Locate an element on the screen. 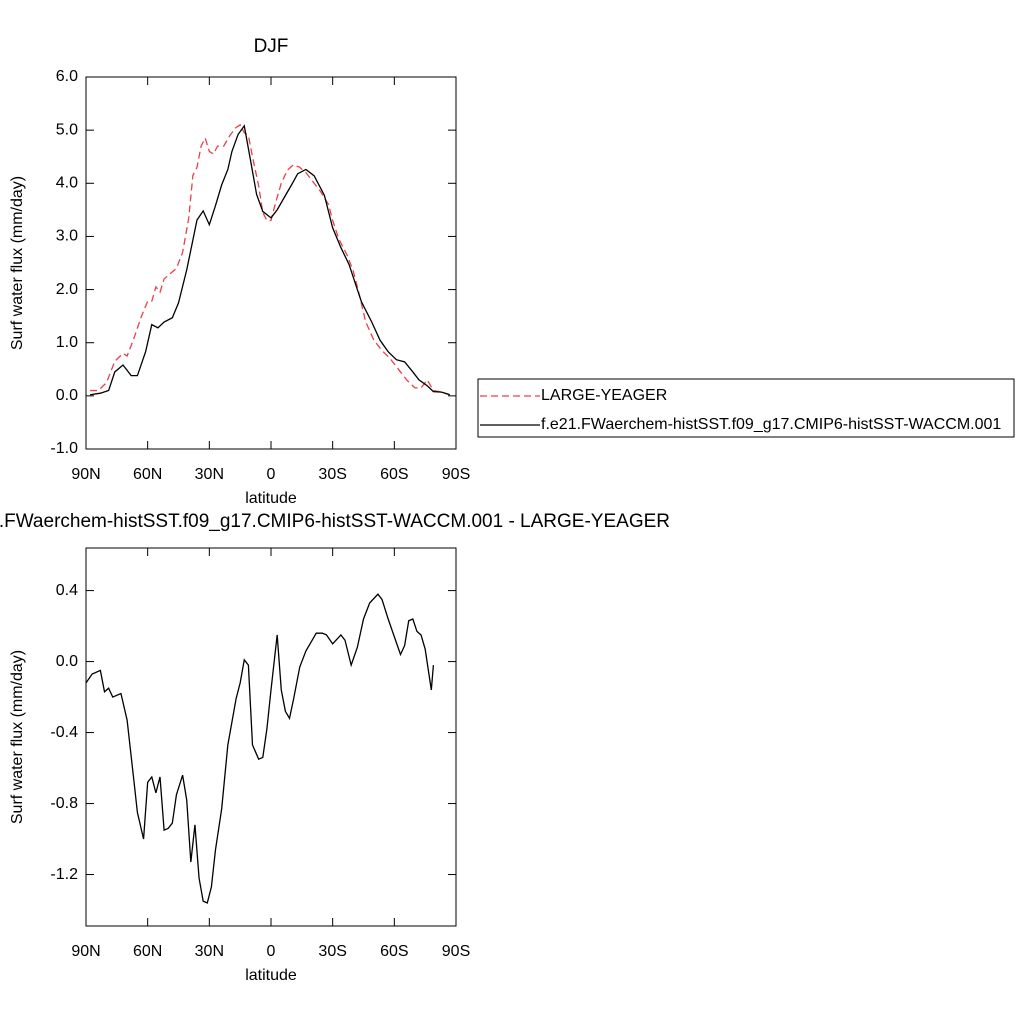 The height and width of the screenshot is (1024, 1024). y-tick-label: 1.0 is located at coordinates (67, 342).